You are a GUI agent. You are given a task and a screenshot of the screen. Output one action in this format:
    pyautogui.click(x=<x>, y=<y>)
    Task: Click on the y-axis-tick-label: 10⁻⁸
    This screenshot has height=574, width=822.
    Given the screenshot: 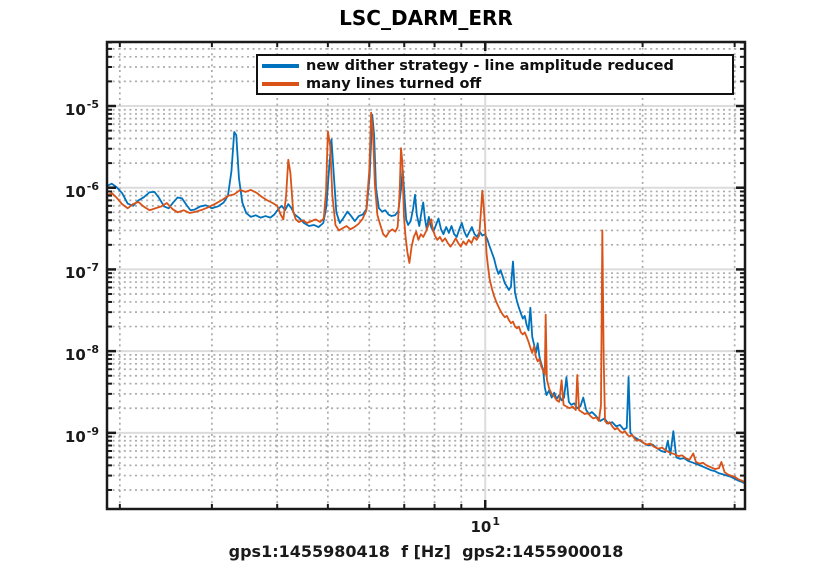 What is the action you would take?
    pyautogui.click(x=81, y=354)
    